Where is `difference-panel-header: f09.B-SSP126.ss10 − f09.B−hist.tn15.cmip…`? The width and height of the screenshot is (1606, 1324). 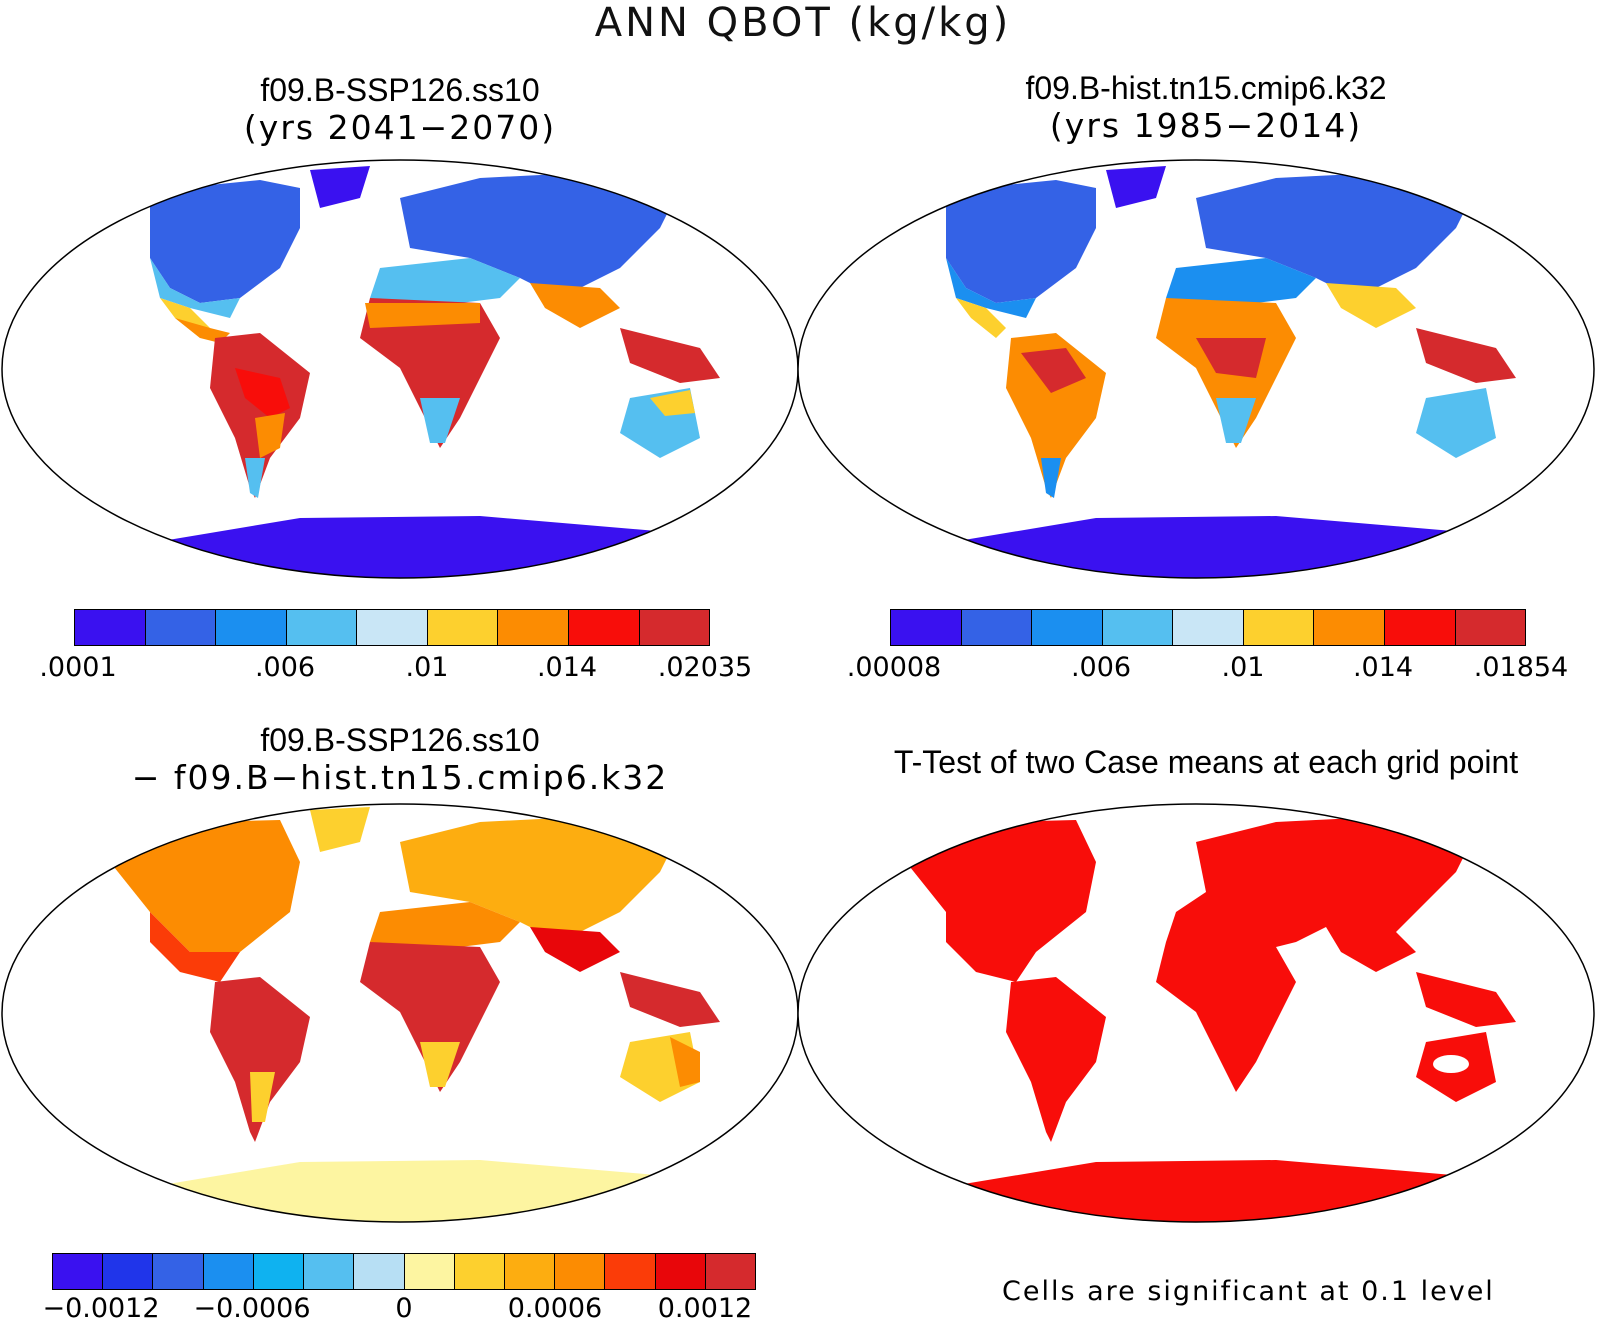 difference-panel-header: f09.B-SSP126.ss10 − f09.B−hist.tn15.cmip… is located at coordinates (400, 760).